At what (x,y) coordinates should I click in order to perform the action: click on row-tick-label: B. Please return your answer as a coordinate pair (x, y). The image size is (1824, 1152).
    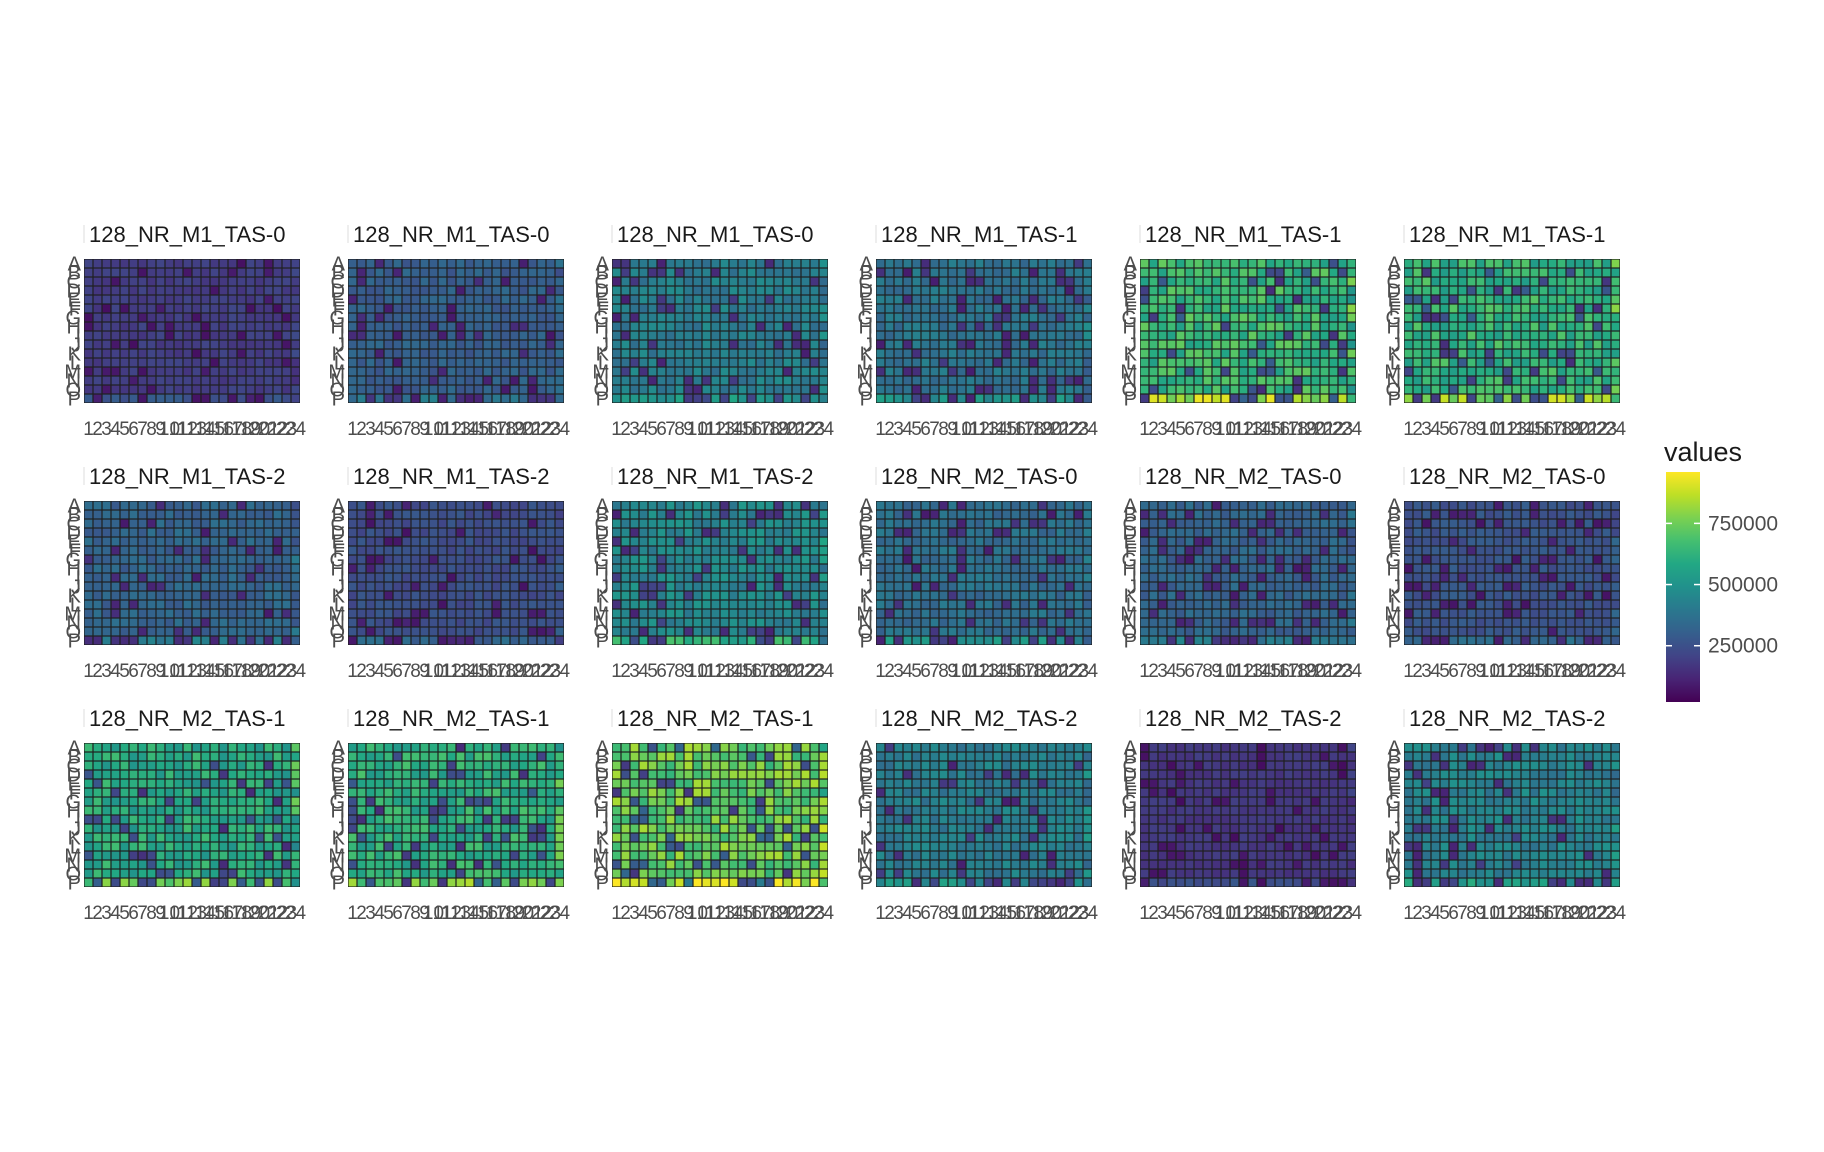
    Looking at the image, I should click on (866, 516).